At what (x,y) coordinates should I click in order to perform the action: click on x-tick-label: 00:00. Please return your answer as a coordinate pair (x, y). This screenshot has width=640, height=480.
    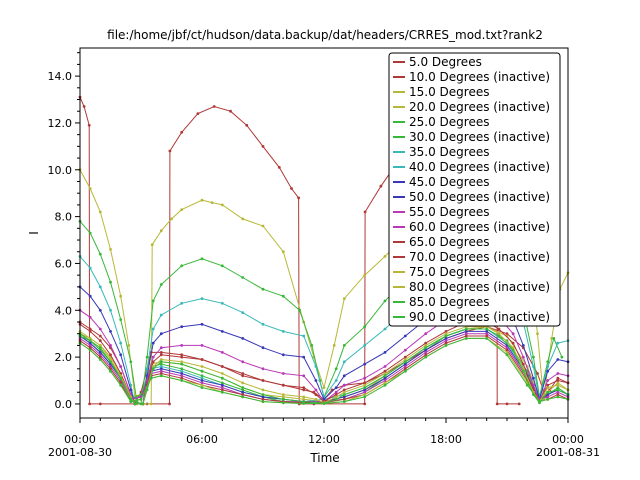
    Looking at the image, I should click on (568, 439).